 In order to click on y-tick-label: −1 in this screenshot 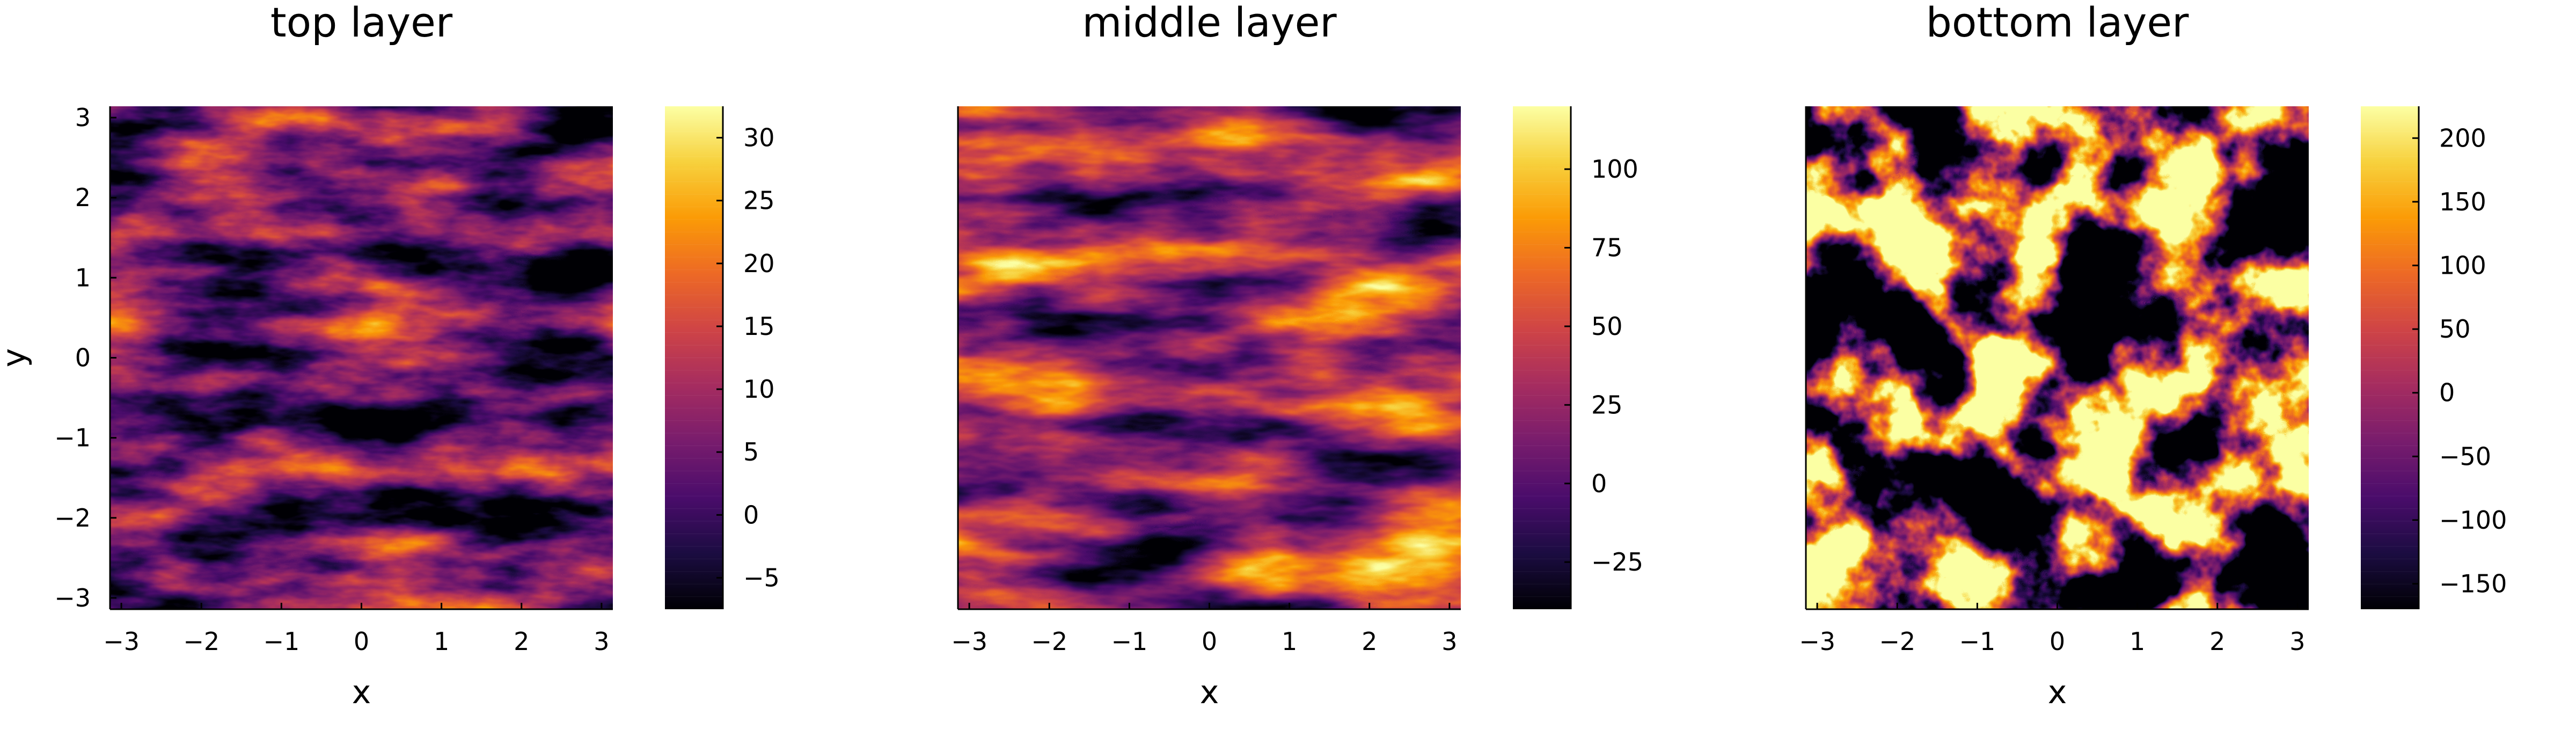, I will do `click(72, 438)`.